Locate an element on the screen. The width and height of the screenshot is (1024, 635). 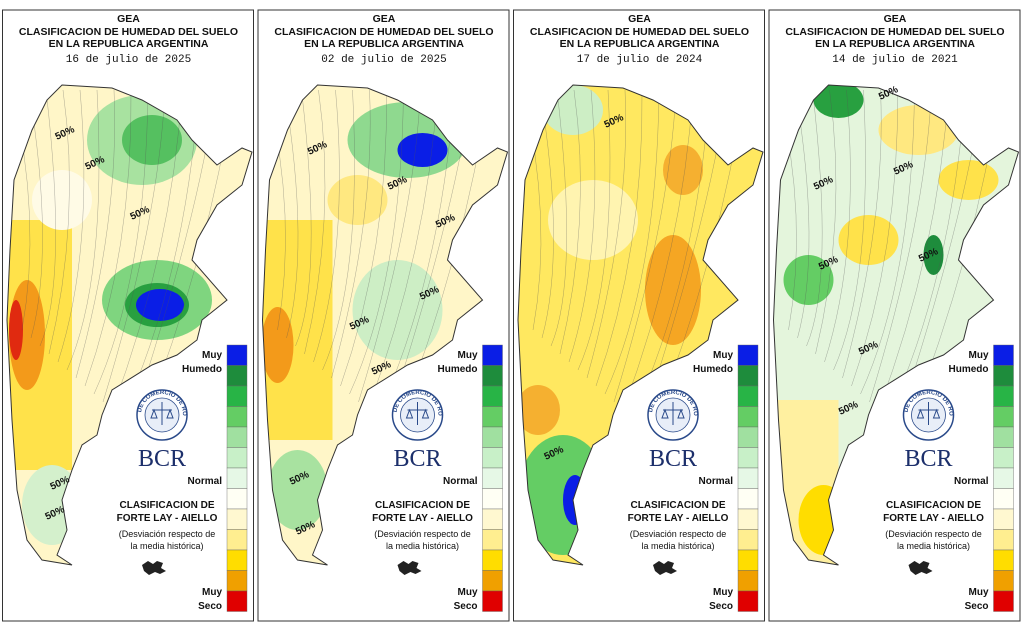
date: 14 de julio de 2021 is located at coordinates (895, 60).